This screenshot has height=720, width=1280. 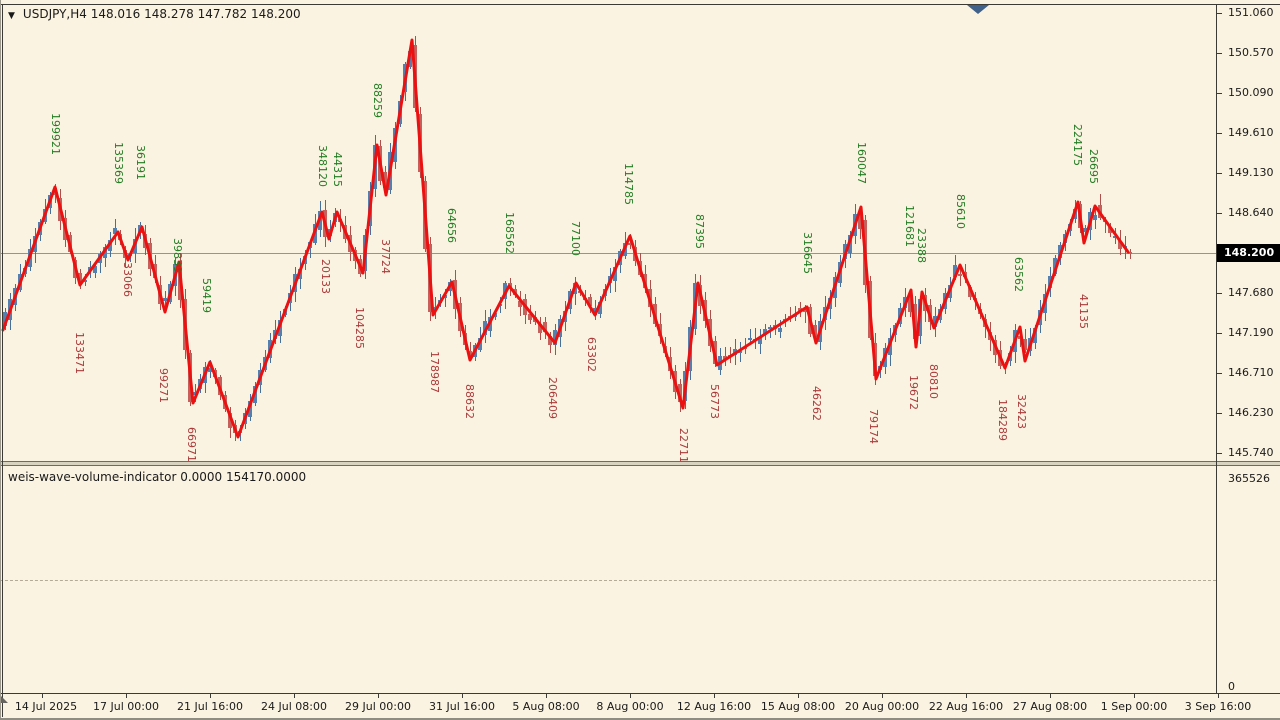 What do you see at coordinates (816, 403) in the screenshot?
I see `wave-label-down: 46262` at bounding box center [816, 403].